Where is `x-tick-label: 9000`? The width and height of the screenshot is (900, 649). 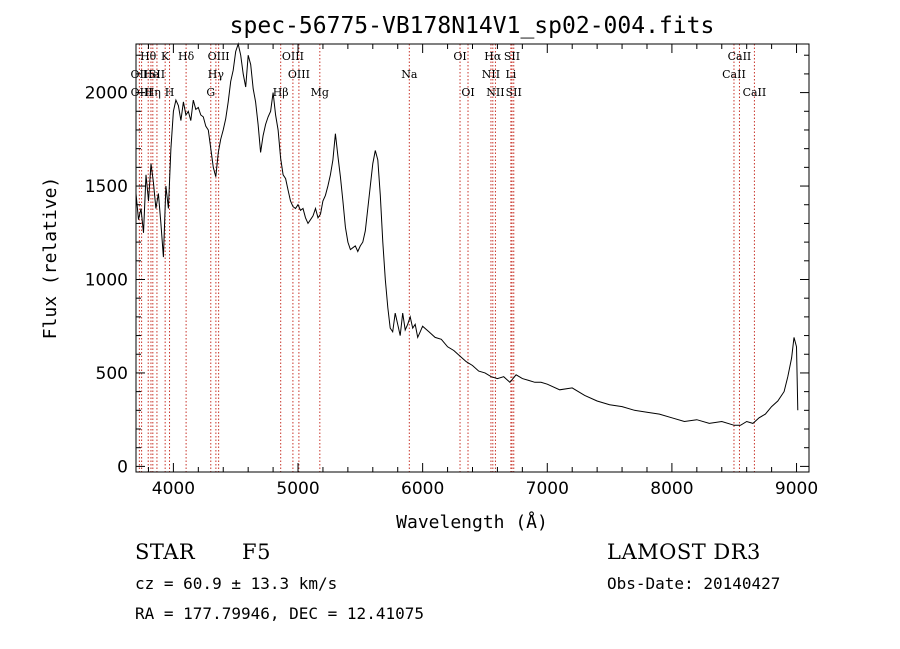
x-tick-label: 9000 is located at coordinates (796, 489).